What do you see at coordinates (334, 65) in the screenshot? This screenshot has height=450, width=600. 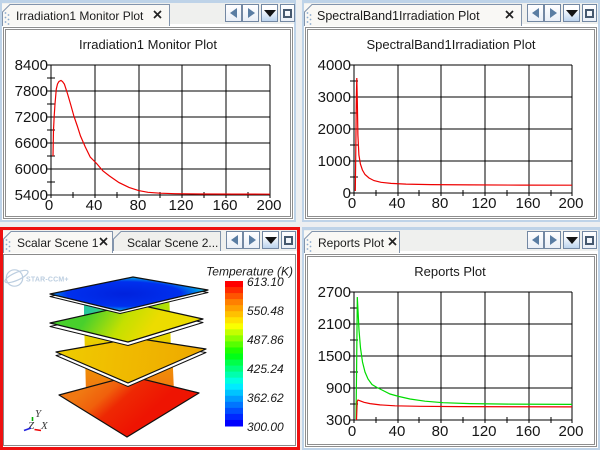 I see `svg-text: 4000` at bounding box center [334, 65].